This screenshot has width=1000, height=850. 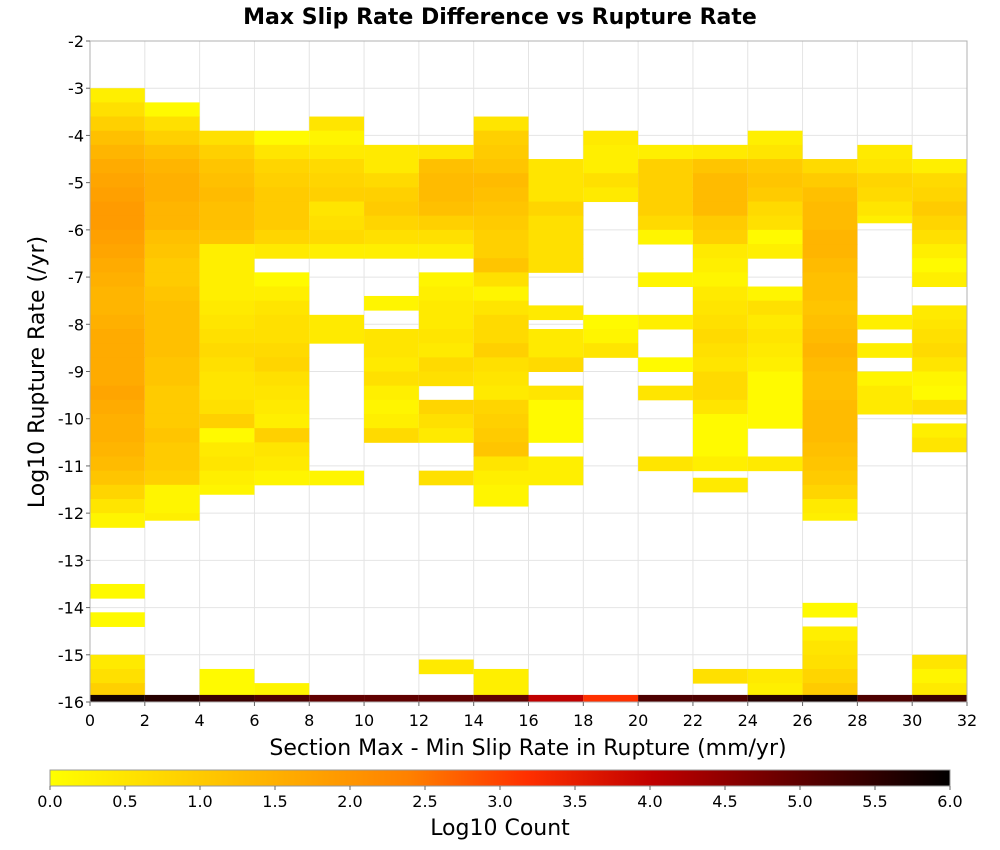 I want to click on y-tick-label: -8, so click(x=76, y=324).